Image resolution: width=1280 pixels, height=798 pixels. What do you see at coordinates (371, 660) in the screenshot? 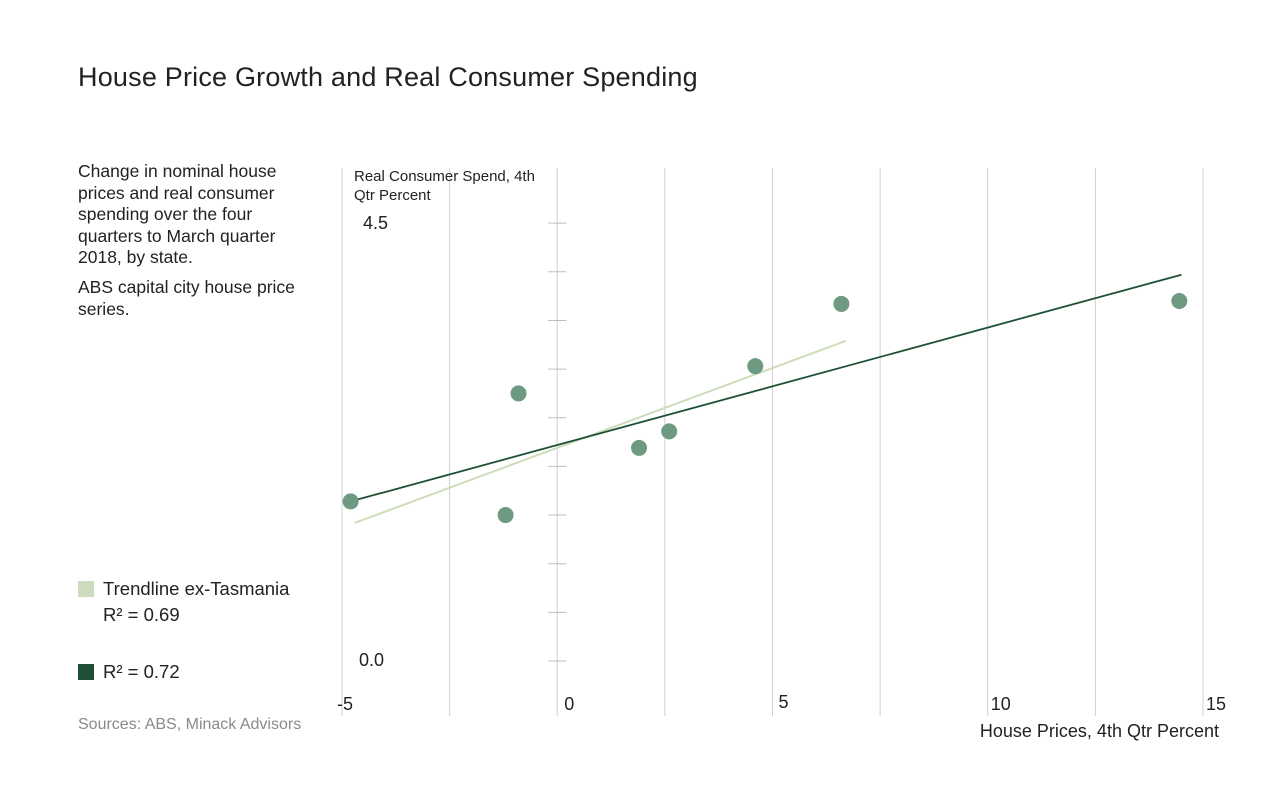
I see `y-tick-label: 0.0` at bounding box center [371, 660].